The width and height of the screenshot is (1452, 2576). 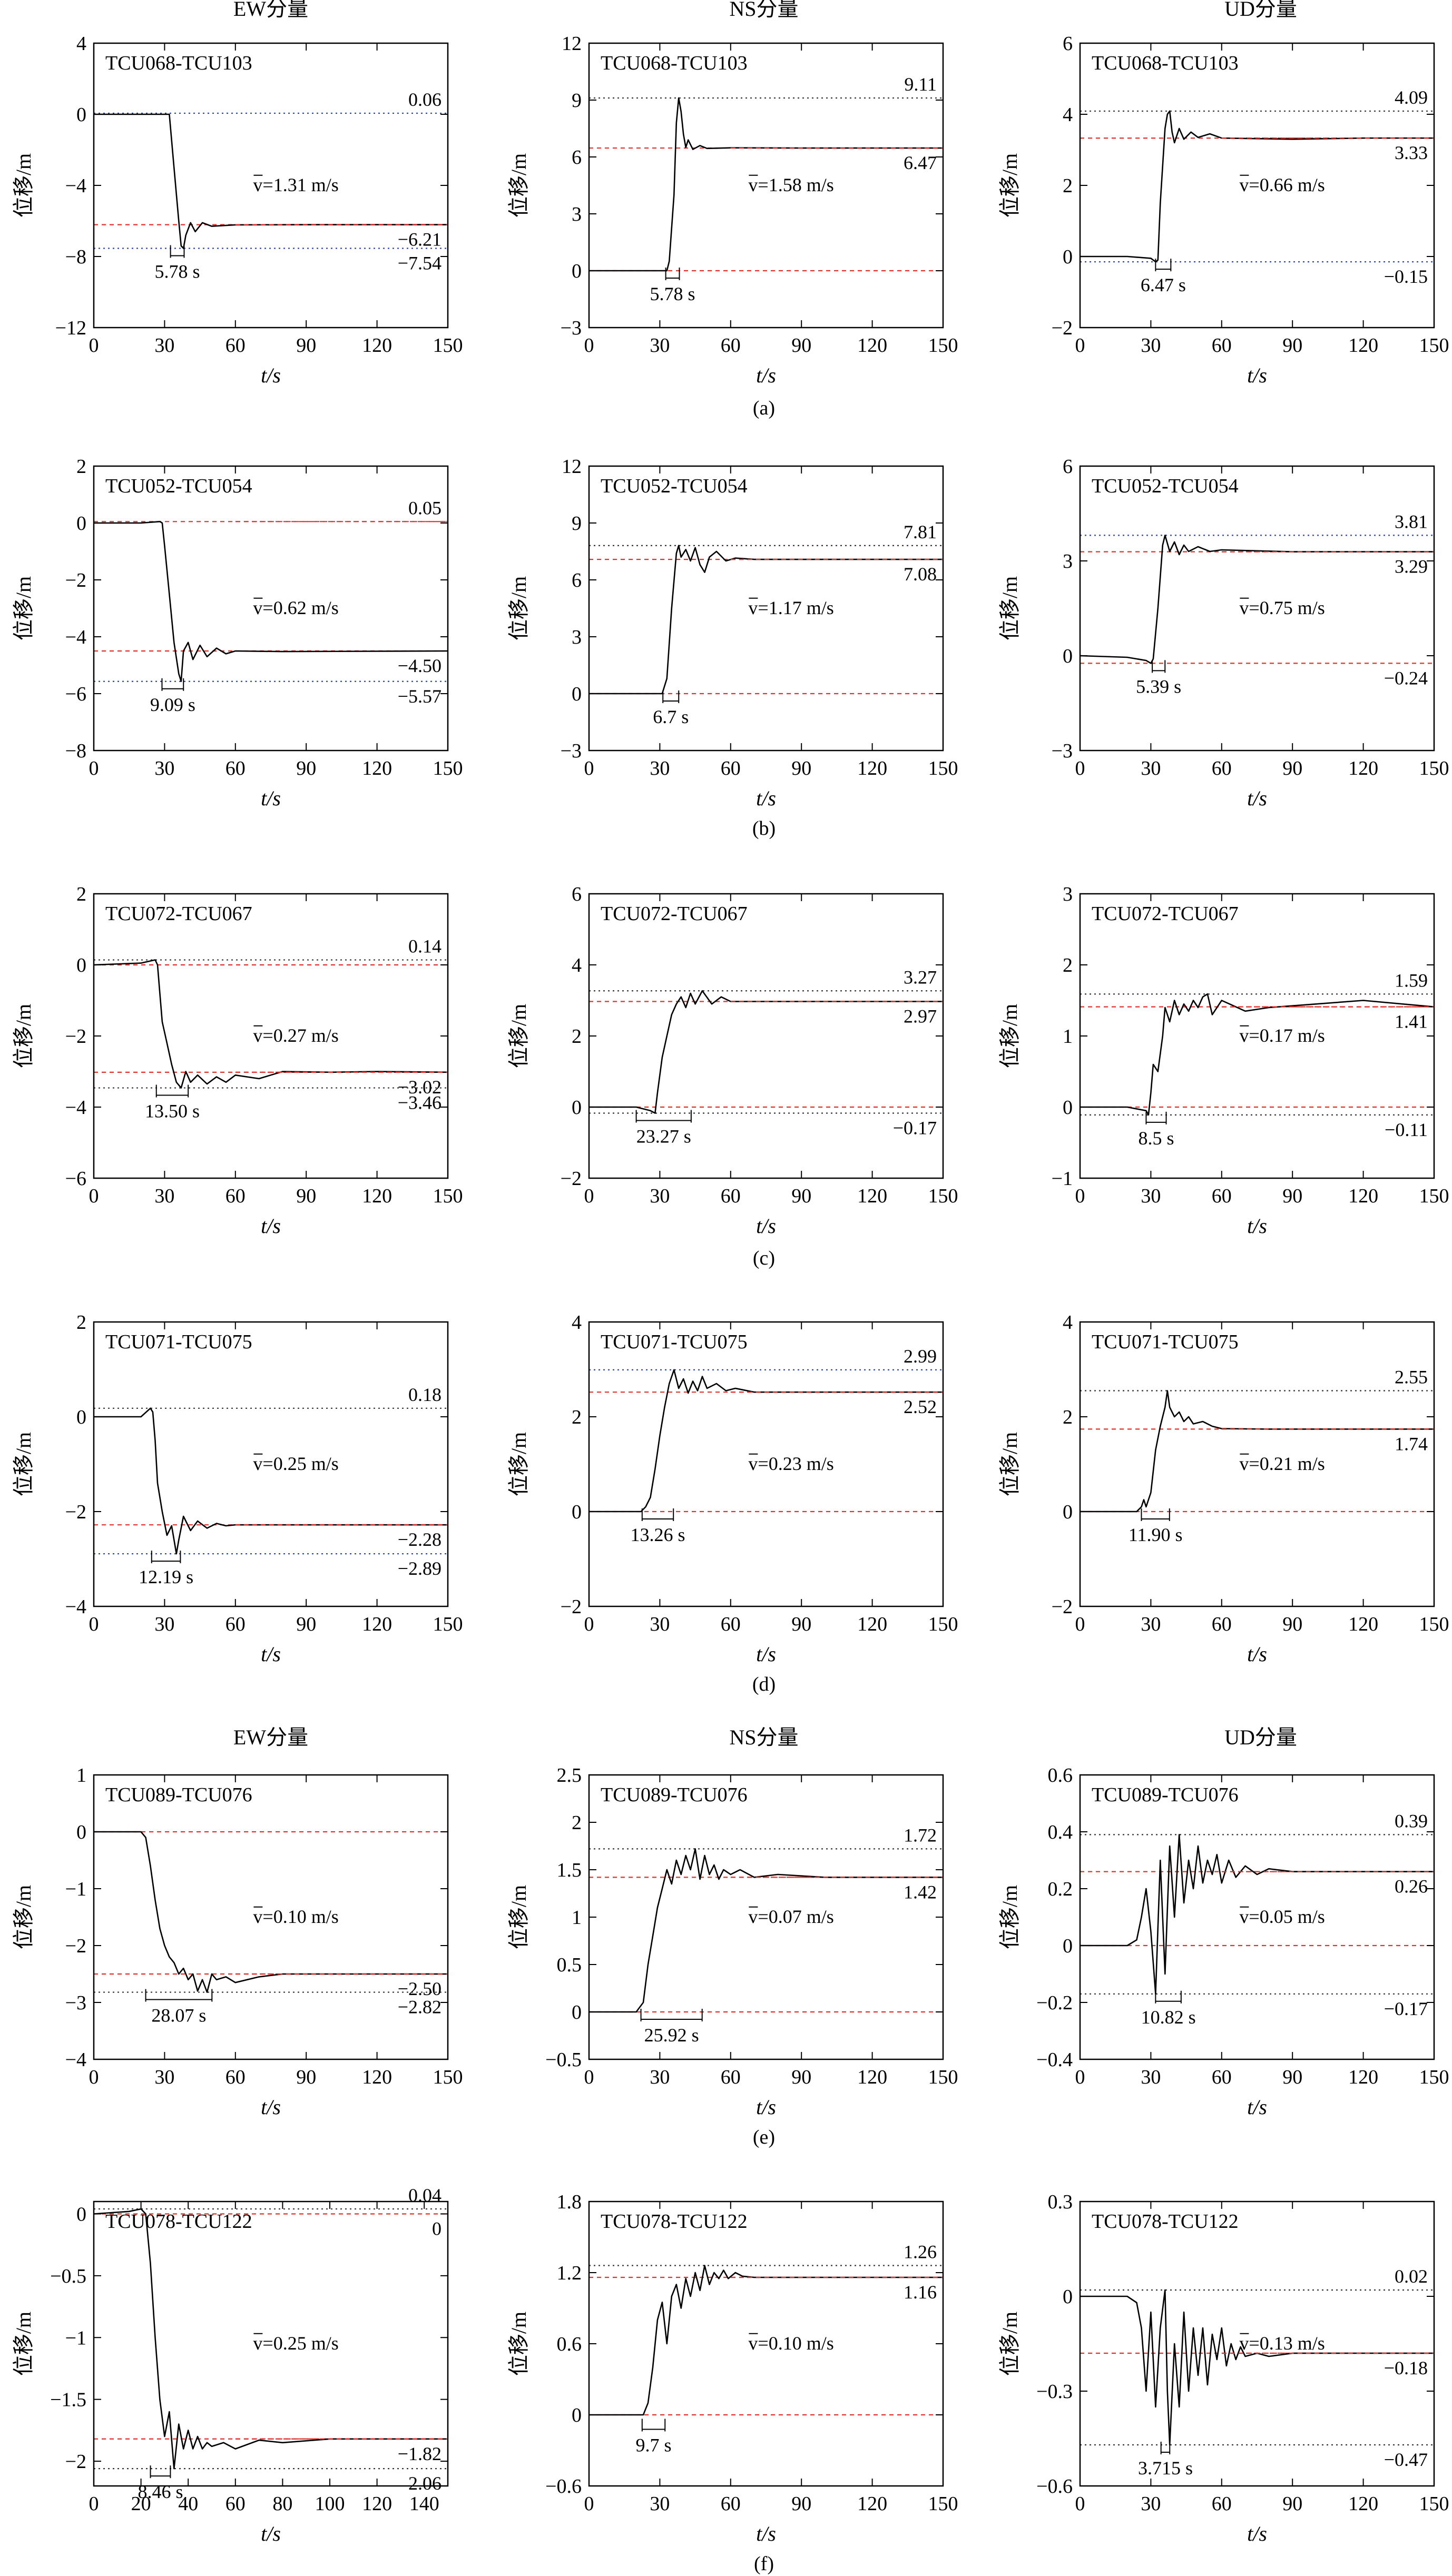 I want to click on reference-value-label: 7.08, so click(x=920, y=574).